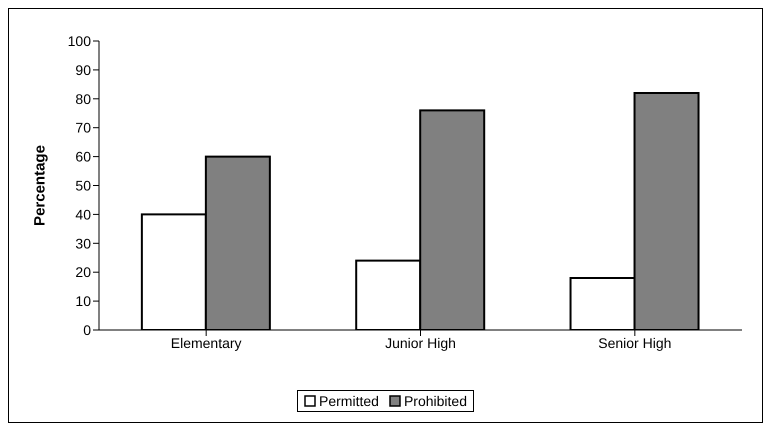 The height and width of the screenshot is (429, 769). I want to click on y-tick-label: 70, so click(83, 128).